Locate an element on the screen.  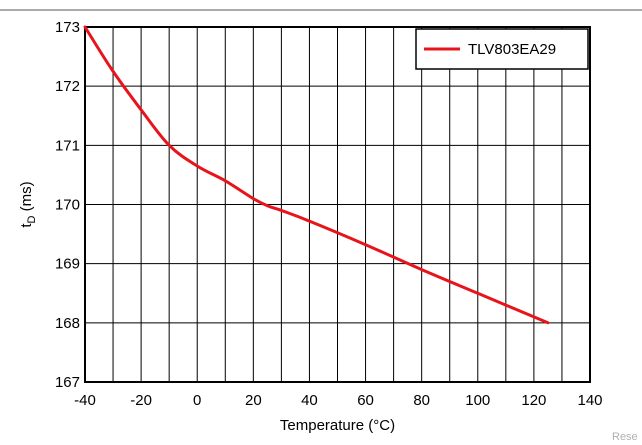
y-tick-label: 169 is located at coordinates (67, 264).